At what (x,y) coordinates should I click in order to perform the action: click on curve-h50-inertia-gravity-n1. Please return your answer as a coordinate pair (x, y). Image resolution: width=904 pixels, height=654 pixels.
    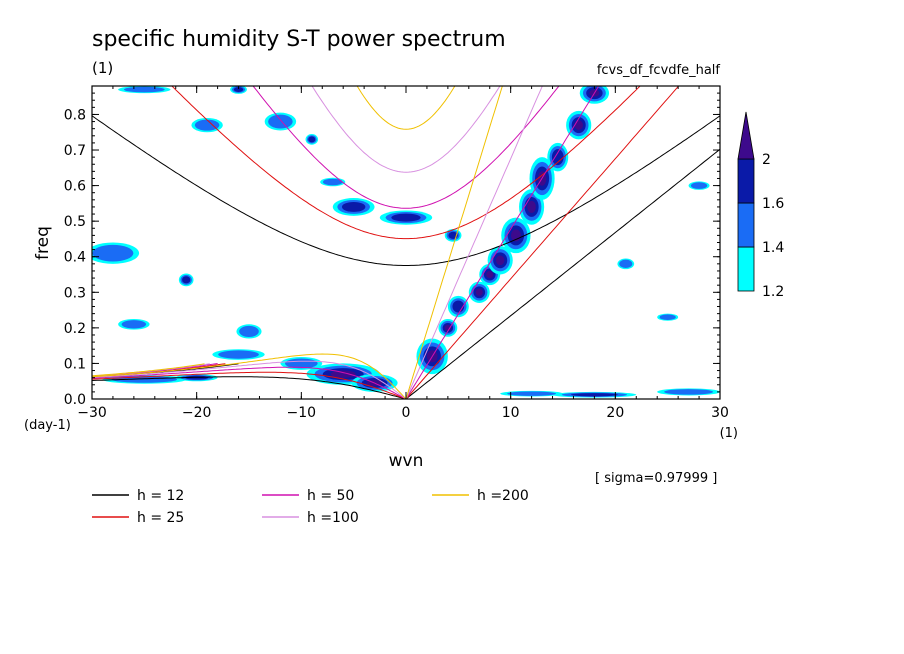
    Looking at the image, I should click on (406, 147).